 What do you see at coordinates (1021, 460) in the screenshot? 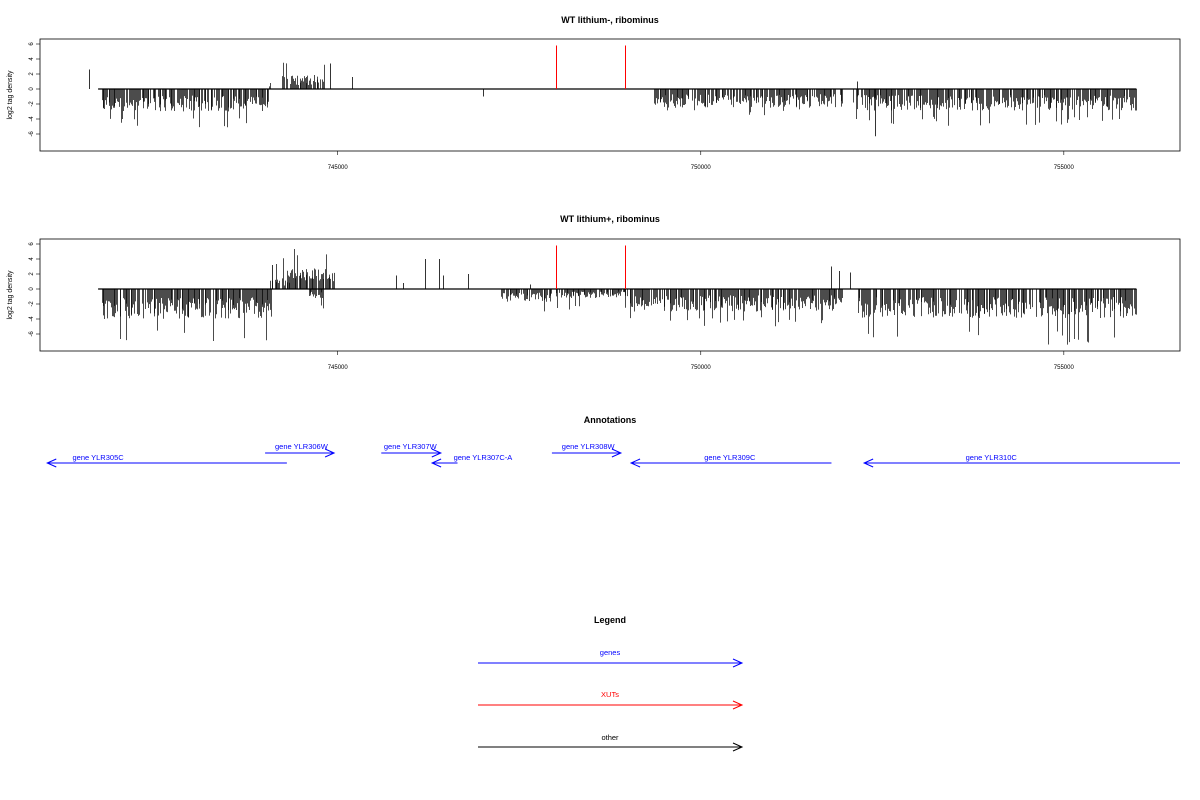
I see `gene-arrow: gene YLR310C` at bounding box center [1021, 460].